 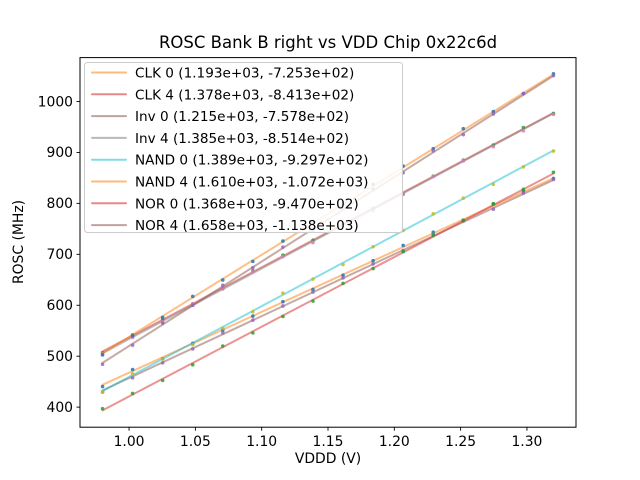 I want to click on x-tick-label: 1.30, so click(x=526, y=442).